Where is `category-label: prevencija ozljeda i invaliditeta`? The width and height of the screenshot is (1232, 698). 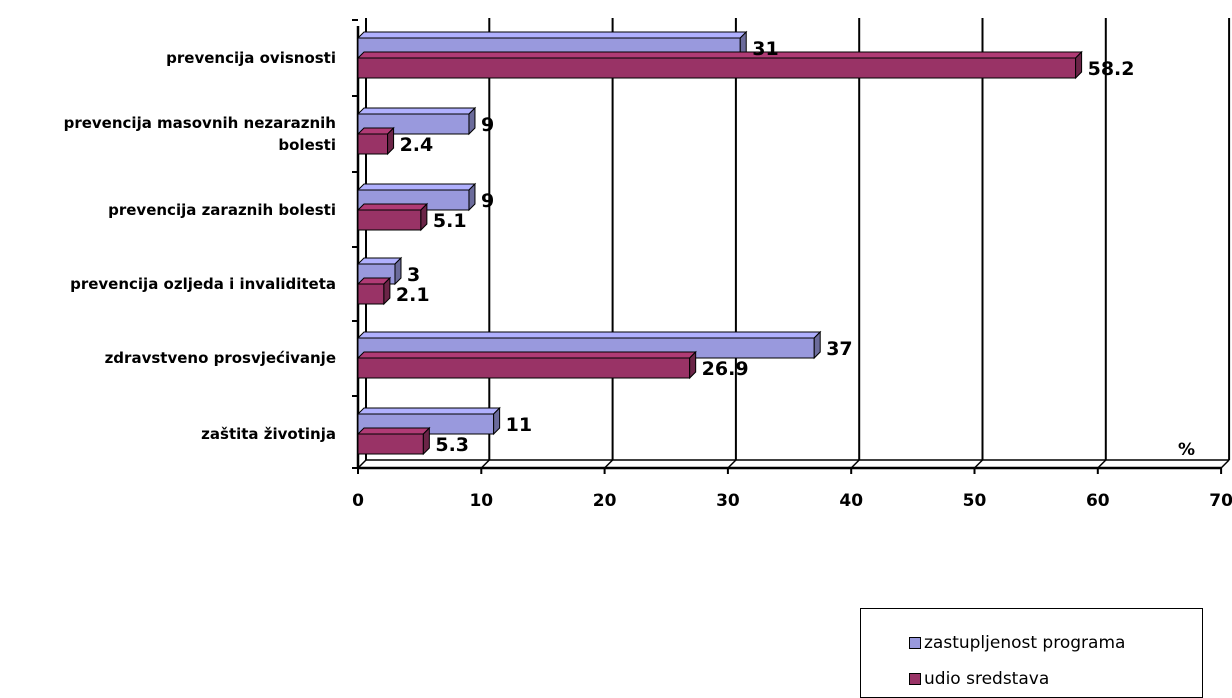 category-label: prevencija ozljeda i invaliditeta is located at coordinates (203, 284).